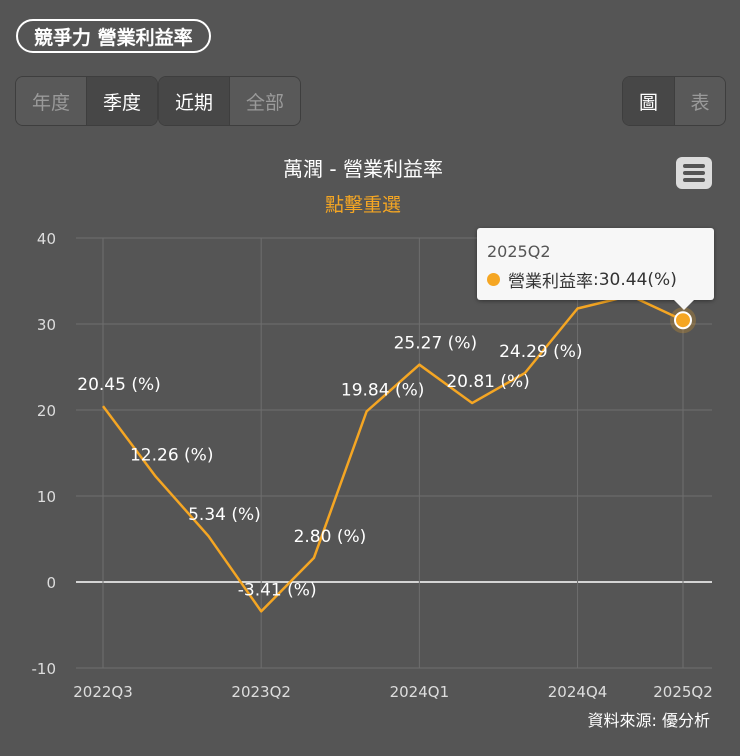 The width and height of the screenshot is (740, 756). What do you see at coordinates (383, 390) in the screenshot?
I see `data-label: 19.84 (%)` at bounding box center [383, 390].